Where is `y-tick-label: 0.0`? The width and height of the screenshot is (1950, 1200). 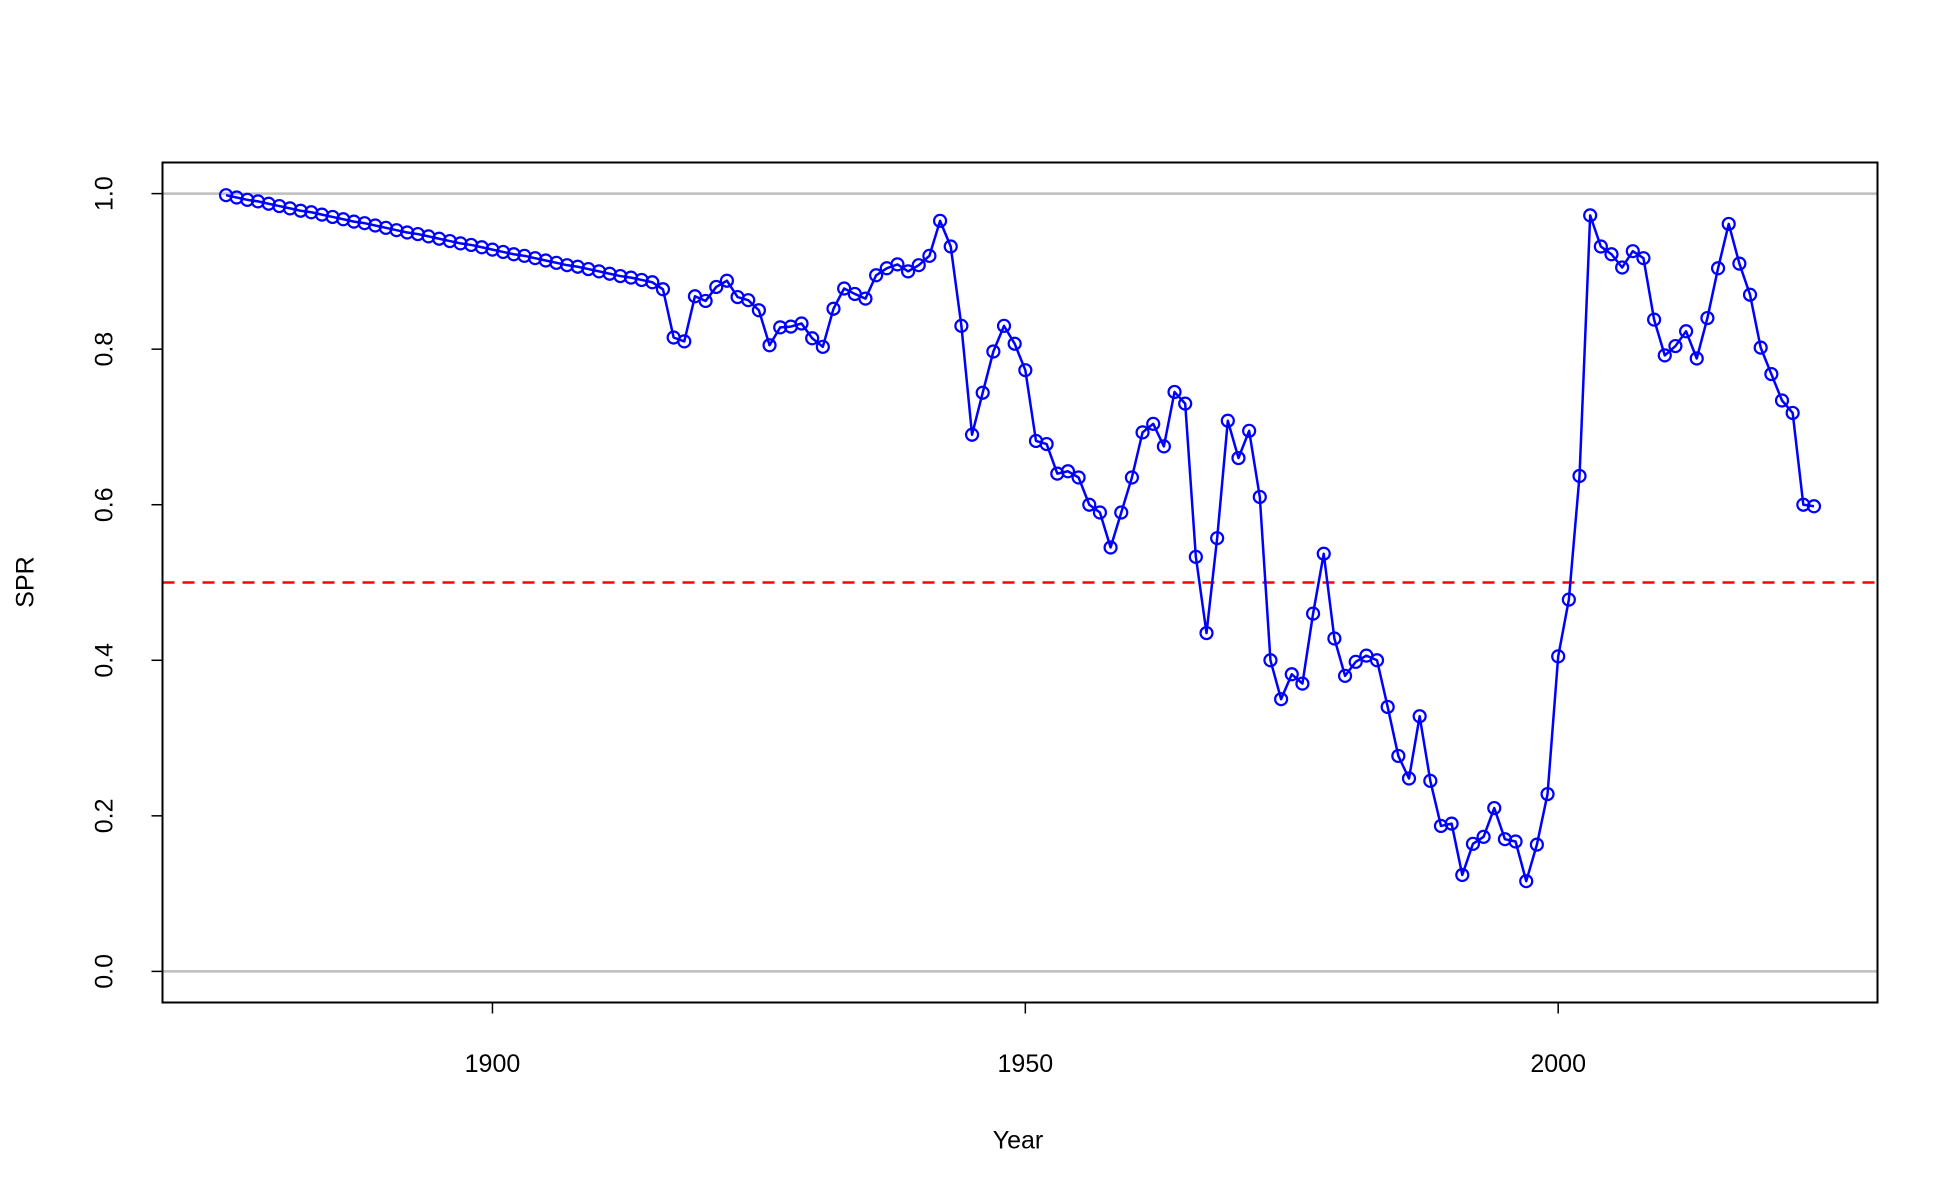 y-tick-label: 0.0 is located at coordinates (105, 971).